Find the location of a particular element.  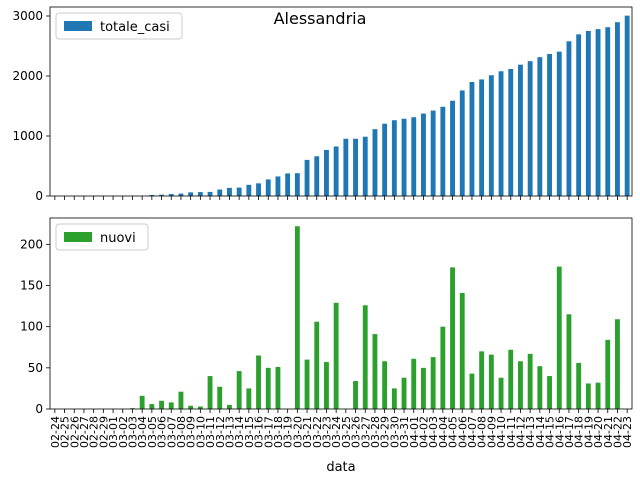

nuovi-x-tick-label: 03-27 is located at coordinates (365, 432).